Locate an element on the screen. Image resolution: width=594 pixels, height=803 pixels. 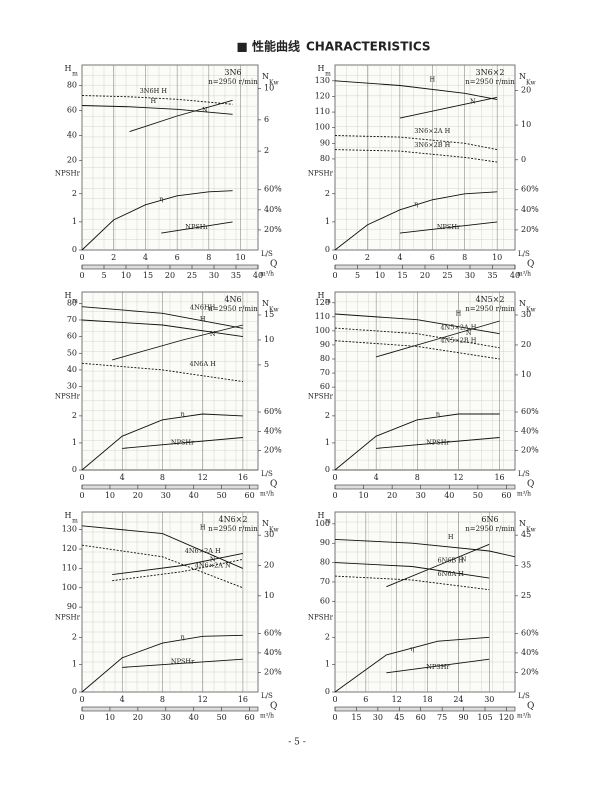
y-tick-label: 45 is located at coordinates (526, 534).